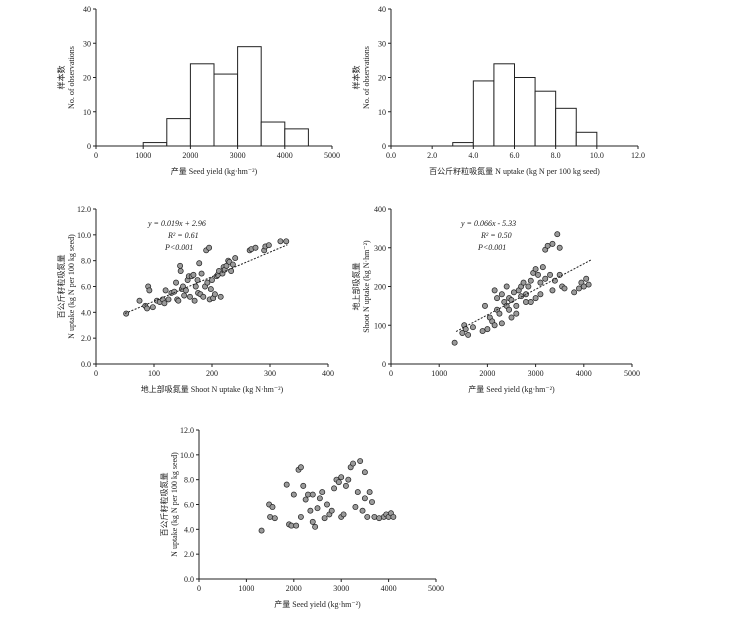 The height and width of the screenshot is (641, 735). I want to click on y-tick-label: 6.0, so click(86, 287).